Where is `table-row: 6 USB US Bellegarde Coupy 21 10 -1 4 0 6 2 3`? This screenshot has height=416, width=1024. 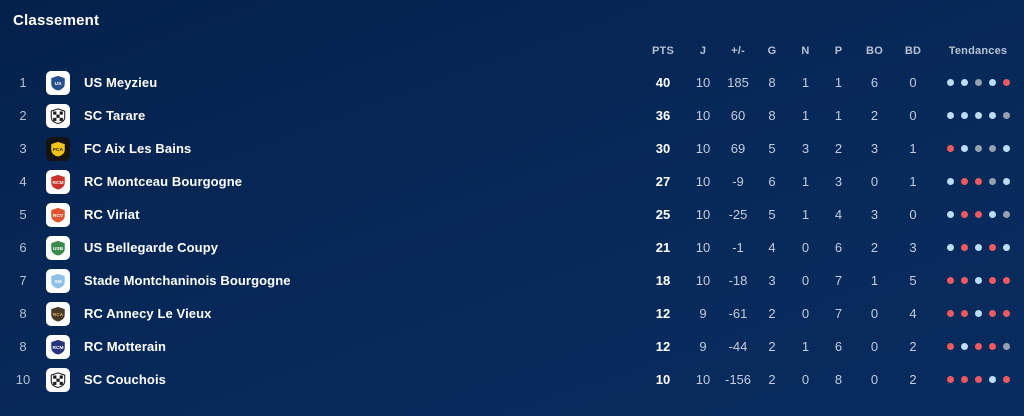
table-row: 6 USB US Bellegarde Coupy 21 10 -1 4 0 6 2 3 is located at coordinates (512, 247).